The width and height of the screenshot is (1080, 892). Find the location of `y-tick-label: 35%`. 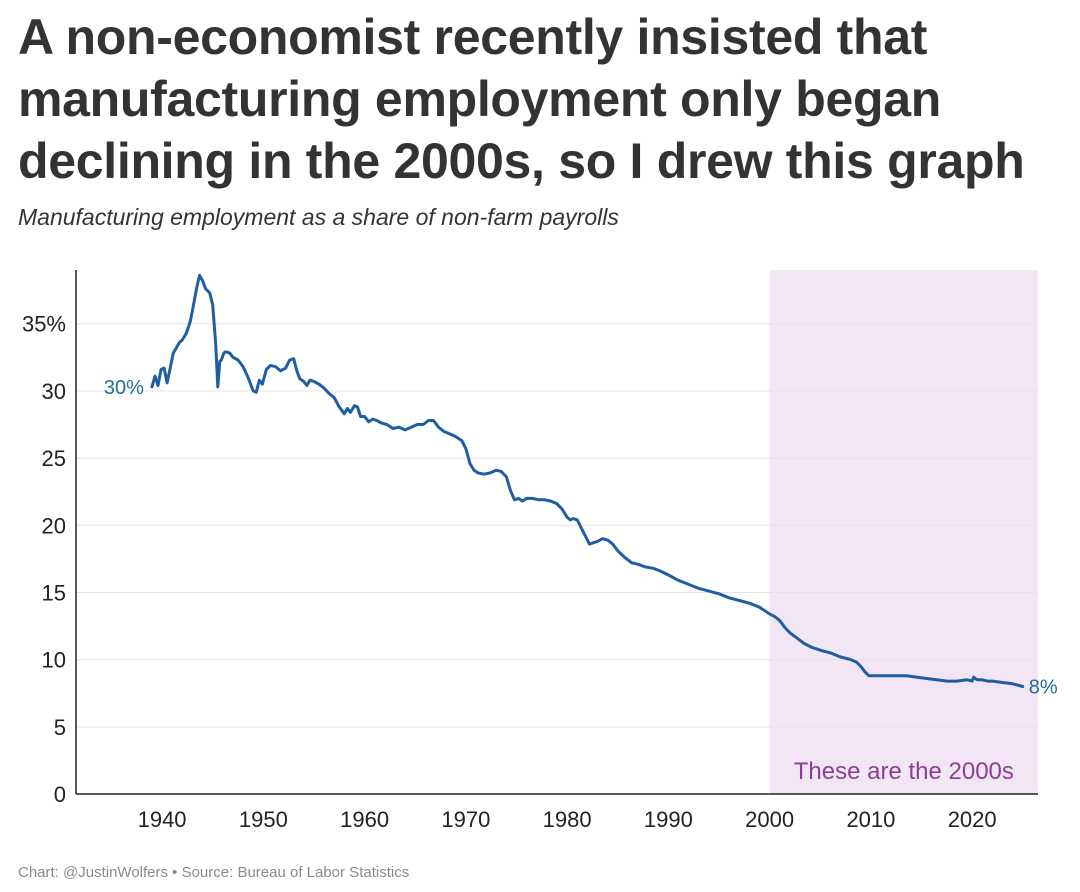

y-tick-label: 35% is located at coordinates (44, 324).